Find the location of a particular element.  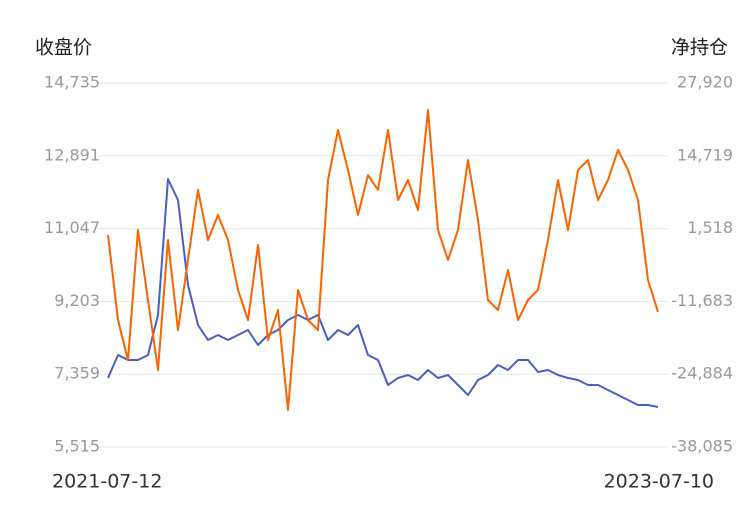

x-tick-label: 2021-07-12 is located at coordinates (107, 482).